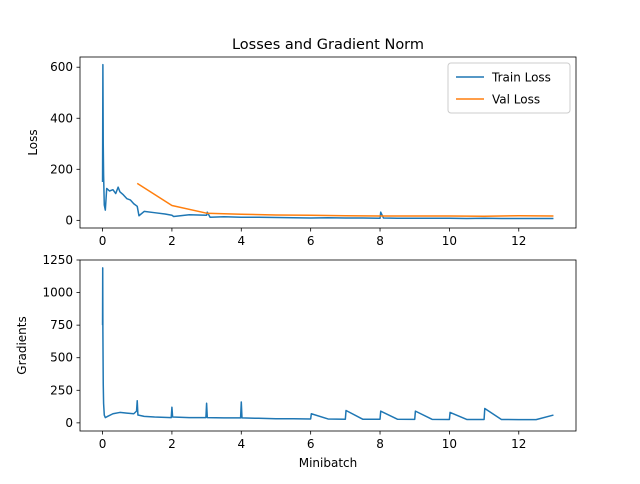 The width and height of the screenshot is (640, 484). I want to click on y-tick-label: 1000, so click(57, 293).